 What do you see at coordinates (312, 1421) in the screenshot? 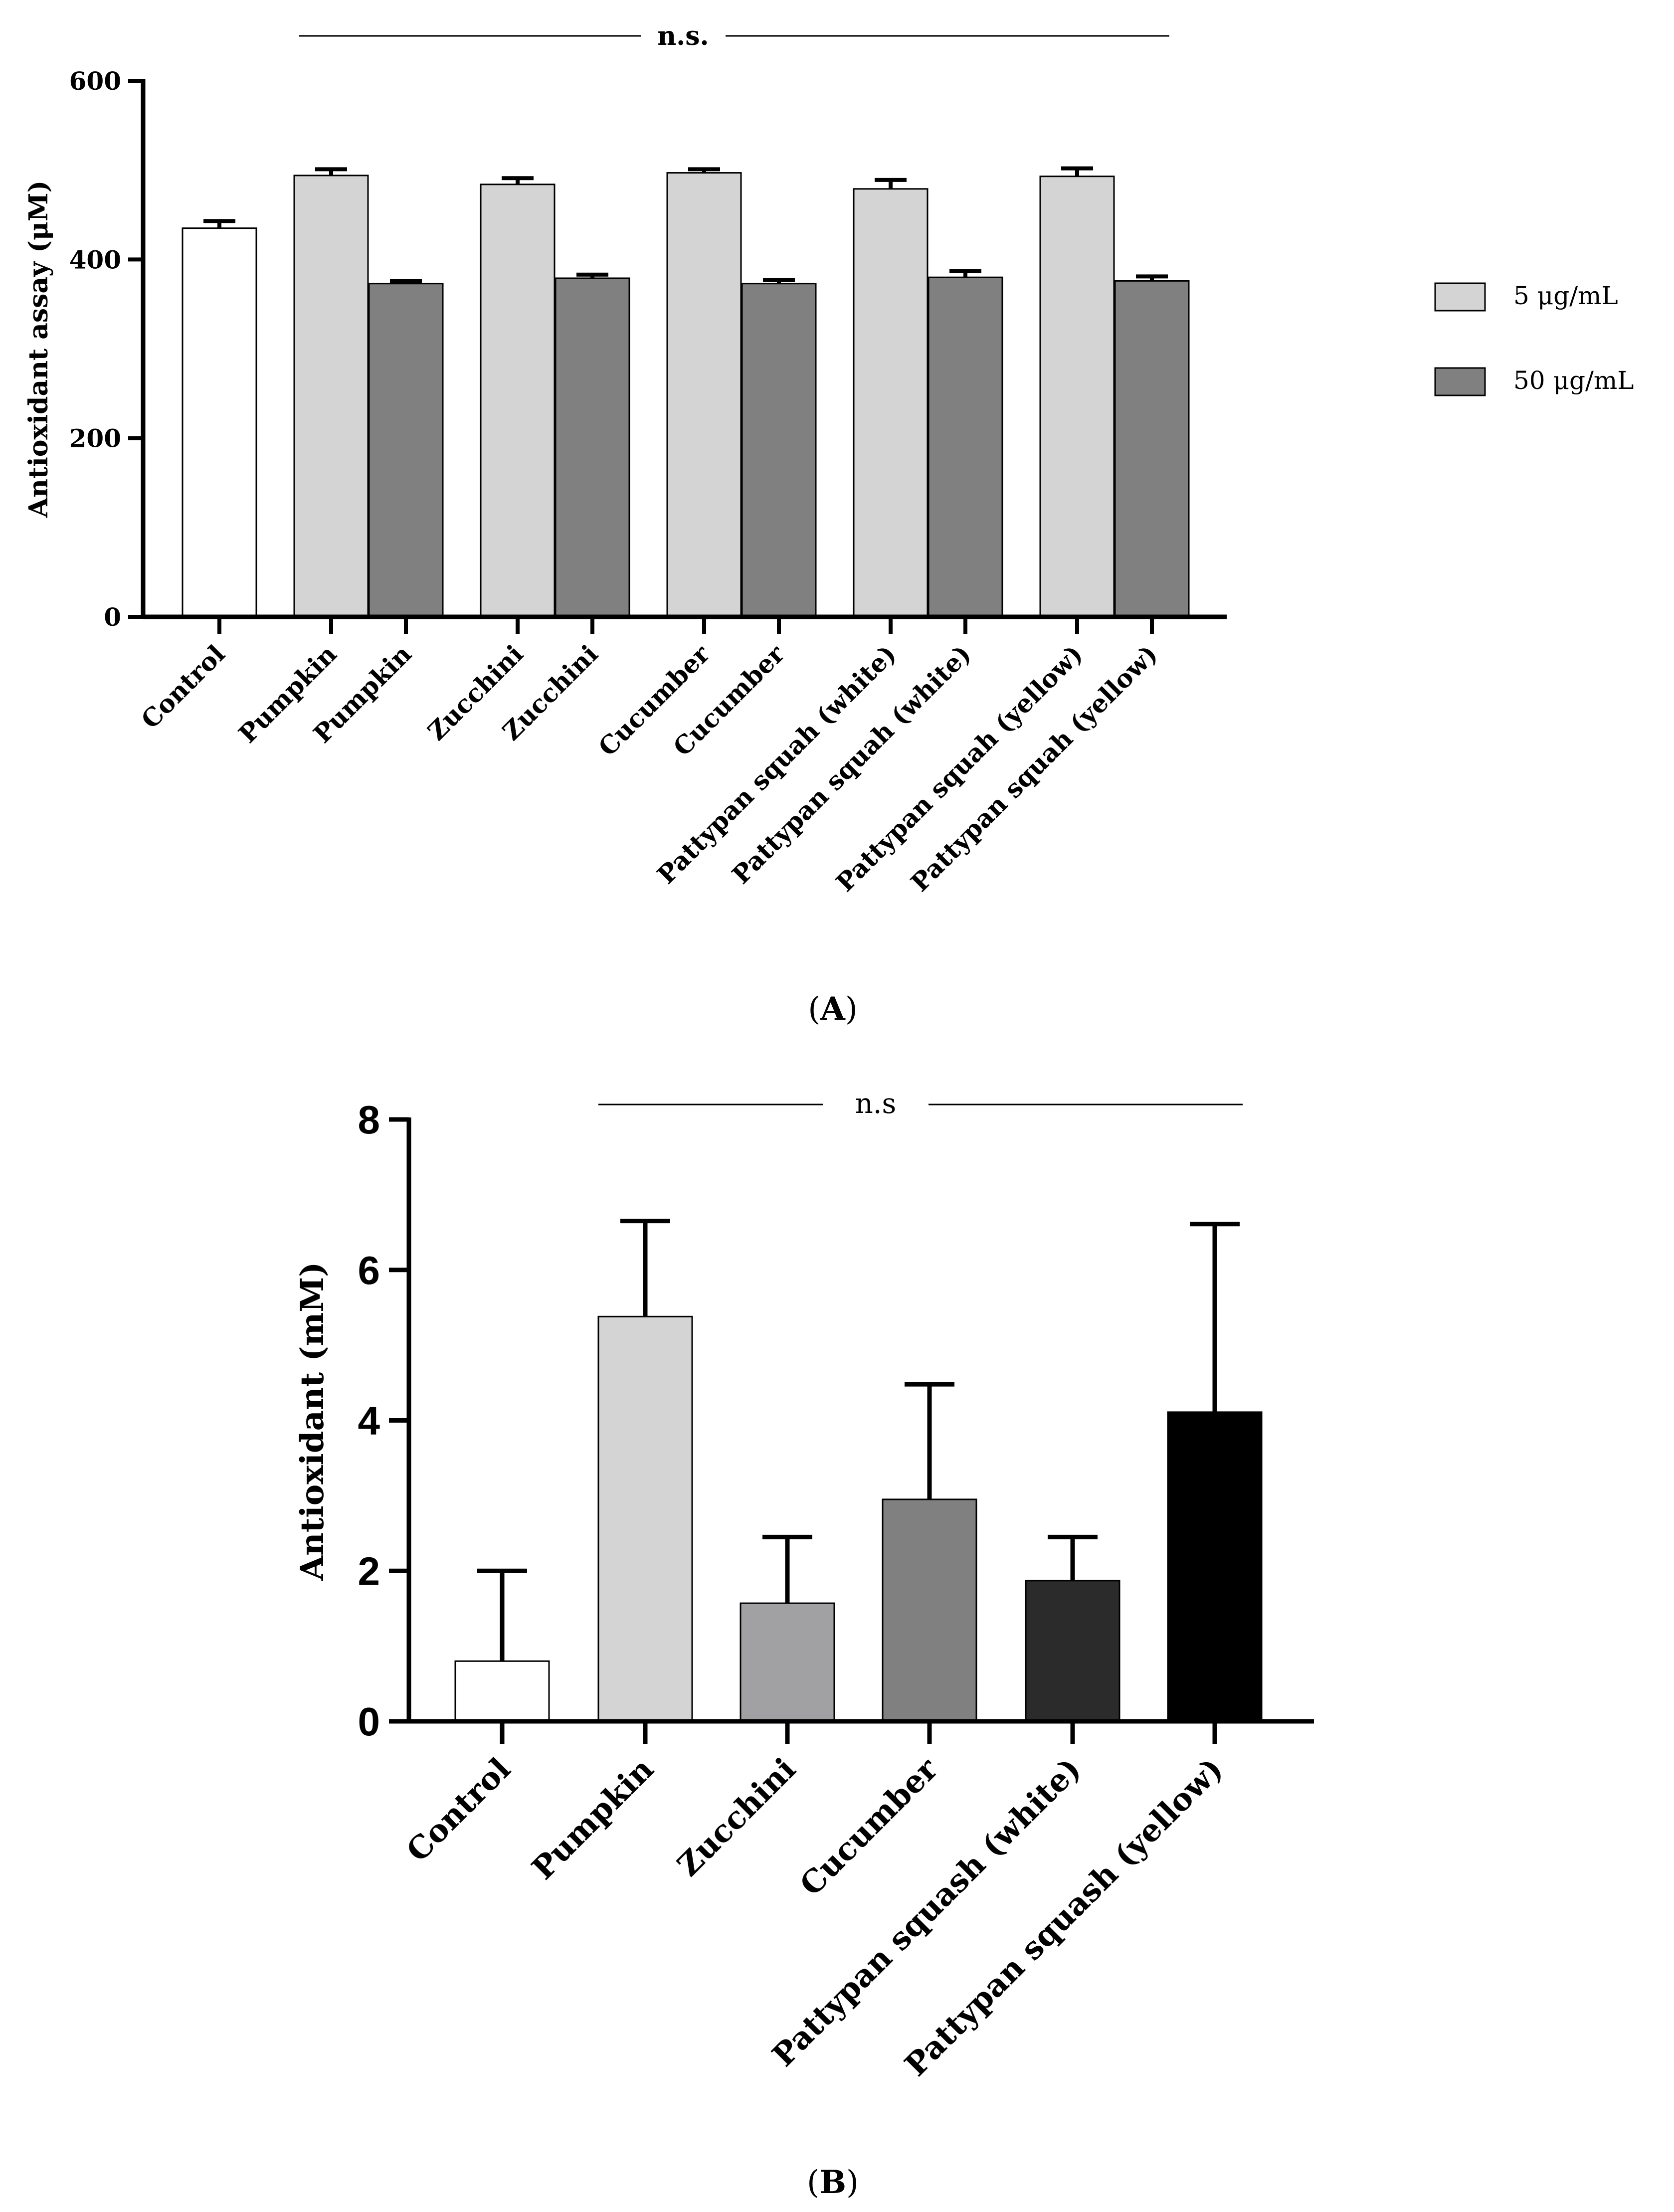
I see `y-axis-label: Antioxidant (mM)` at bounding box center [312, 1421].